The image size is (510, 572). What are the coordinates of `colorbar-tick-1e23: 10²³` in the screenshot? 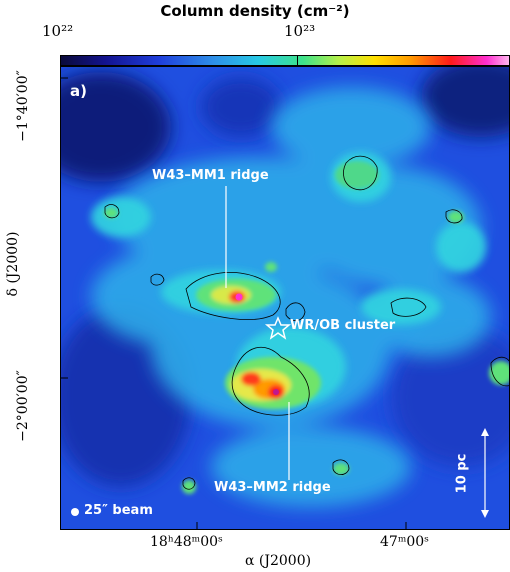 It's located at (300, 31).